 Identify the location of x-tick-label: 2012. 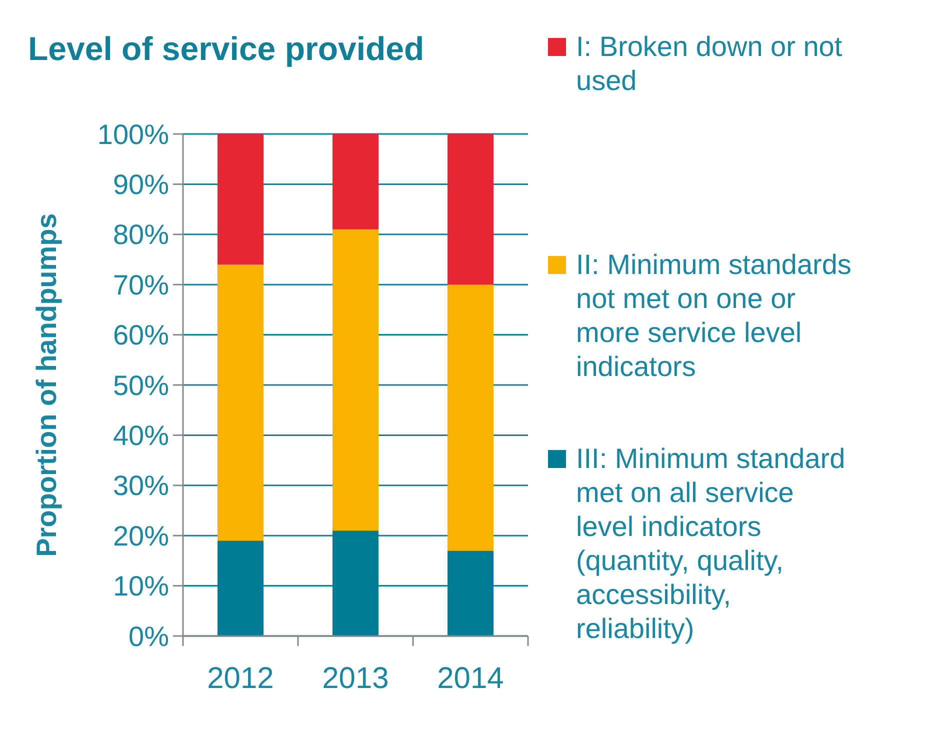
(240, 678).